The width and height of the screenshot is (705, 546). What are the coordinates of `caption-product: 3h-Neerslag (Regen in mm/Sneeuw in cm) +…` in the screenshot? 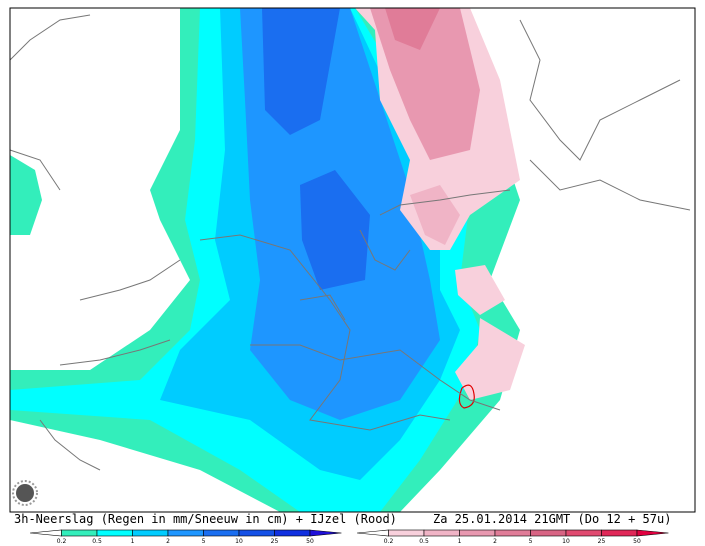 It's located at (205, 519).